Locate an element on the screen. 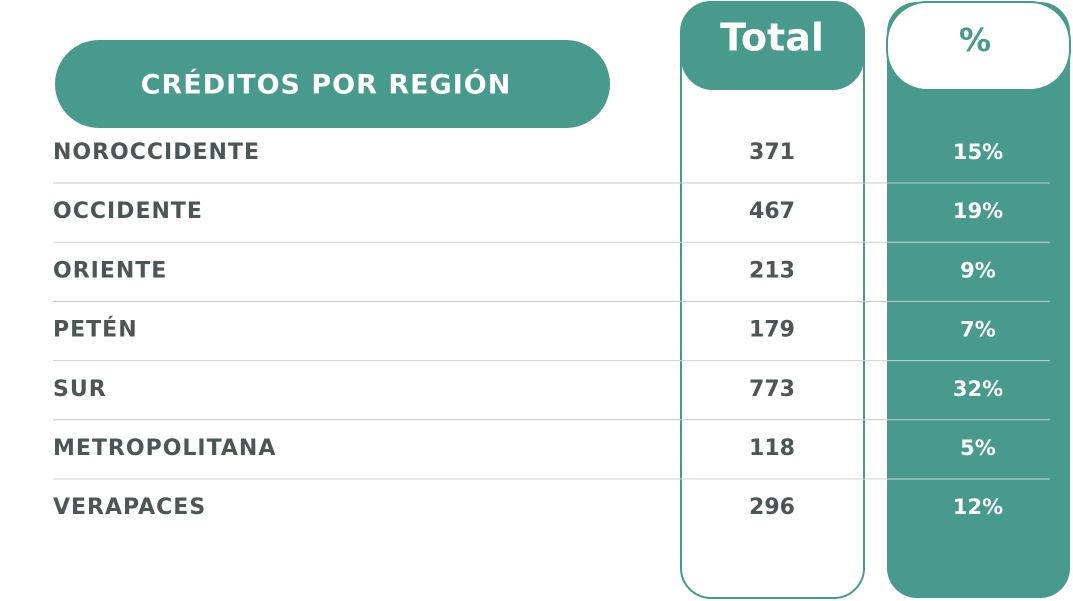  percent-value: 7% is located at coordinates (978, 330).